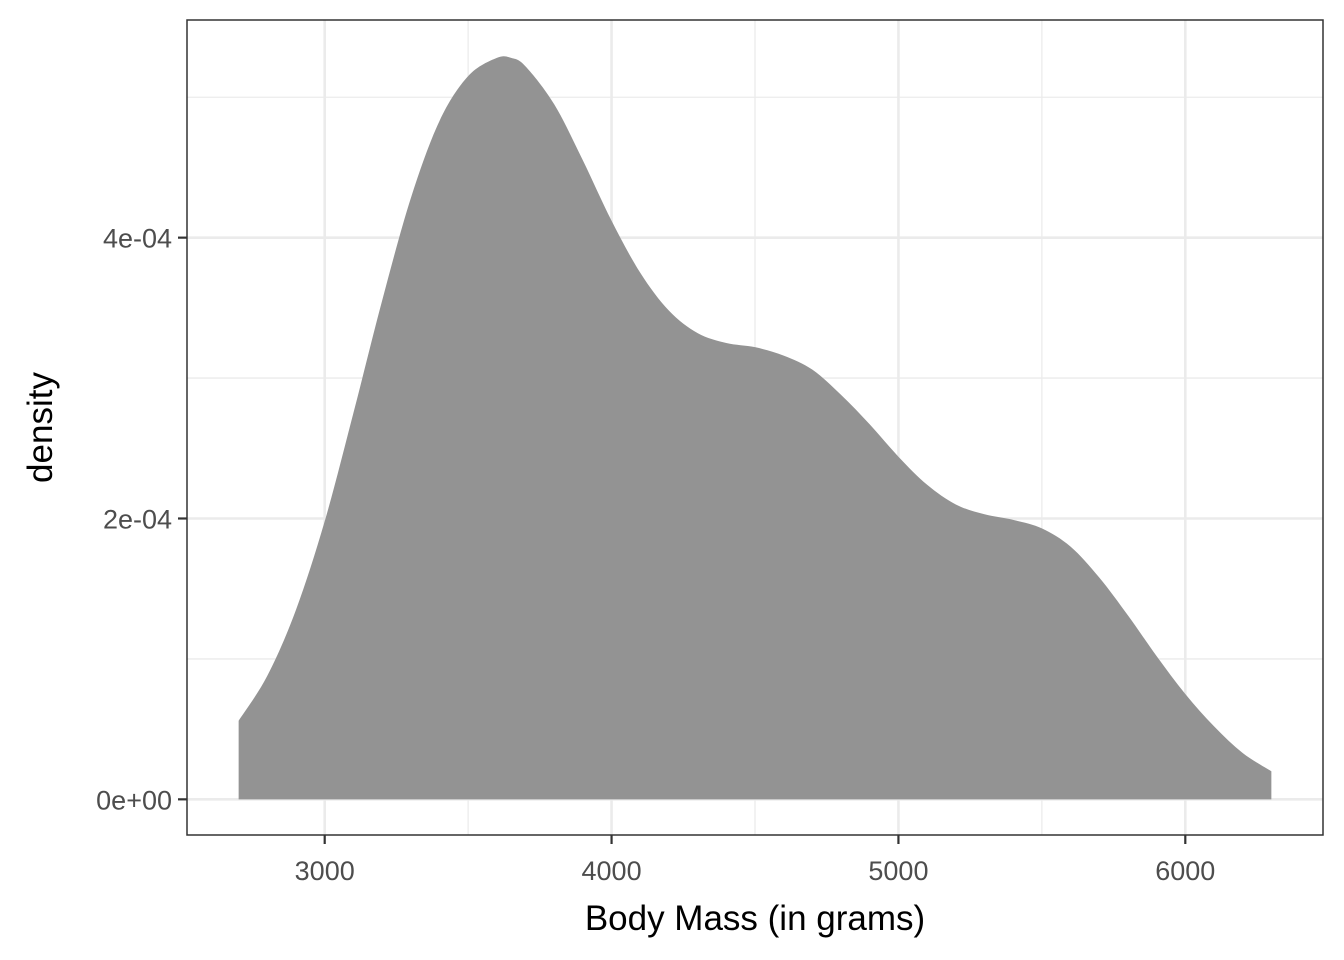  I want to click on x-tick-label: 3000, so click(325, 871).